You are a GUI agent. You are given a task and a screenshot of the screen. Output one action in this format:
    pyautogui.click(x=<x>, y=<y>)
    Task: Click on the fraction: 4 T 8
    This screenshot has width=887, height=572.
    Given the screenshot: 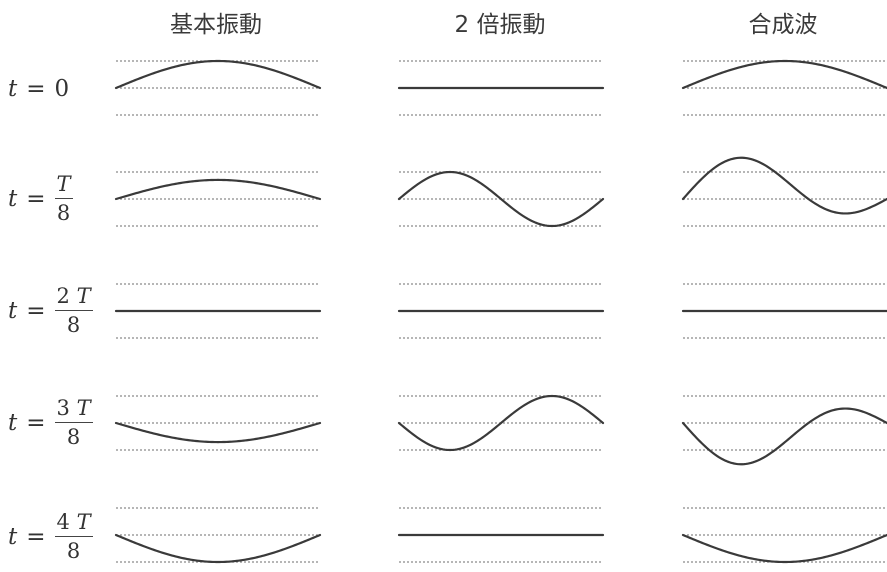 What is the action you would take?
    pyautogui.click(x=73, y=536)
    